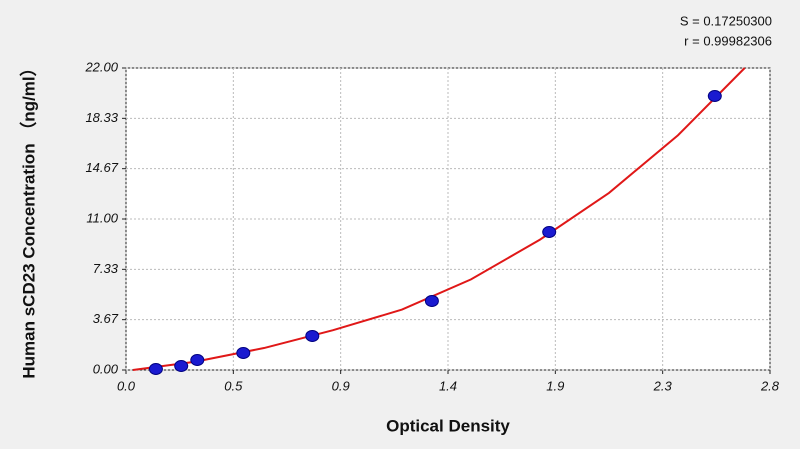 This screenshot has height=449, width=800. What do you see at coordinates (106, 318) in the screenshot?
I see `y-tick-label: 3.67` at bounding box center [106, 318].